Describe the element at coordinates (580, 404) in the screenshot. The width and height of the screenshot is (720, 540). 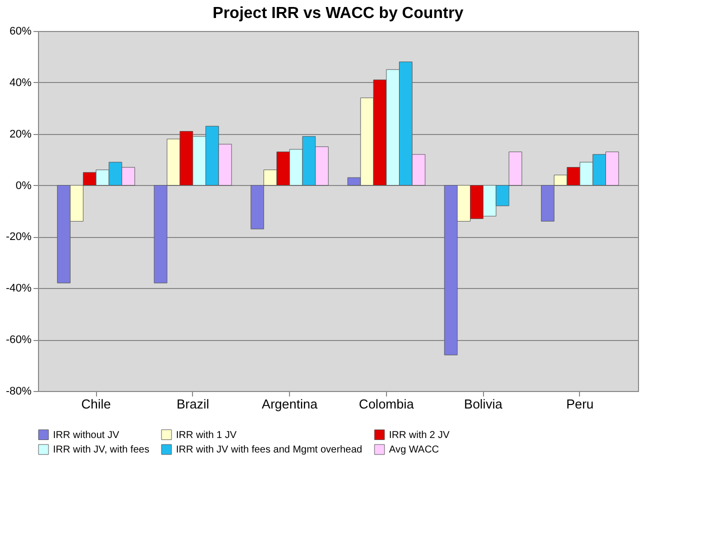
I see `x-tick-label: Peru` at that location.